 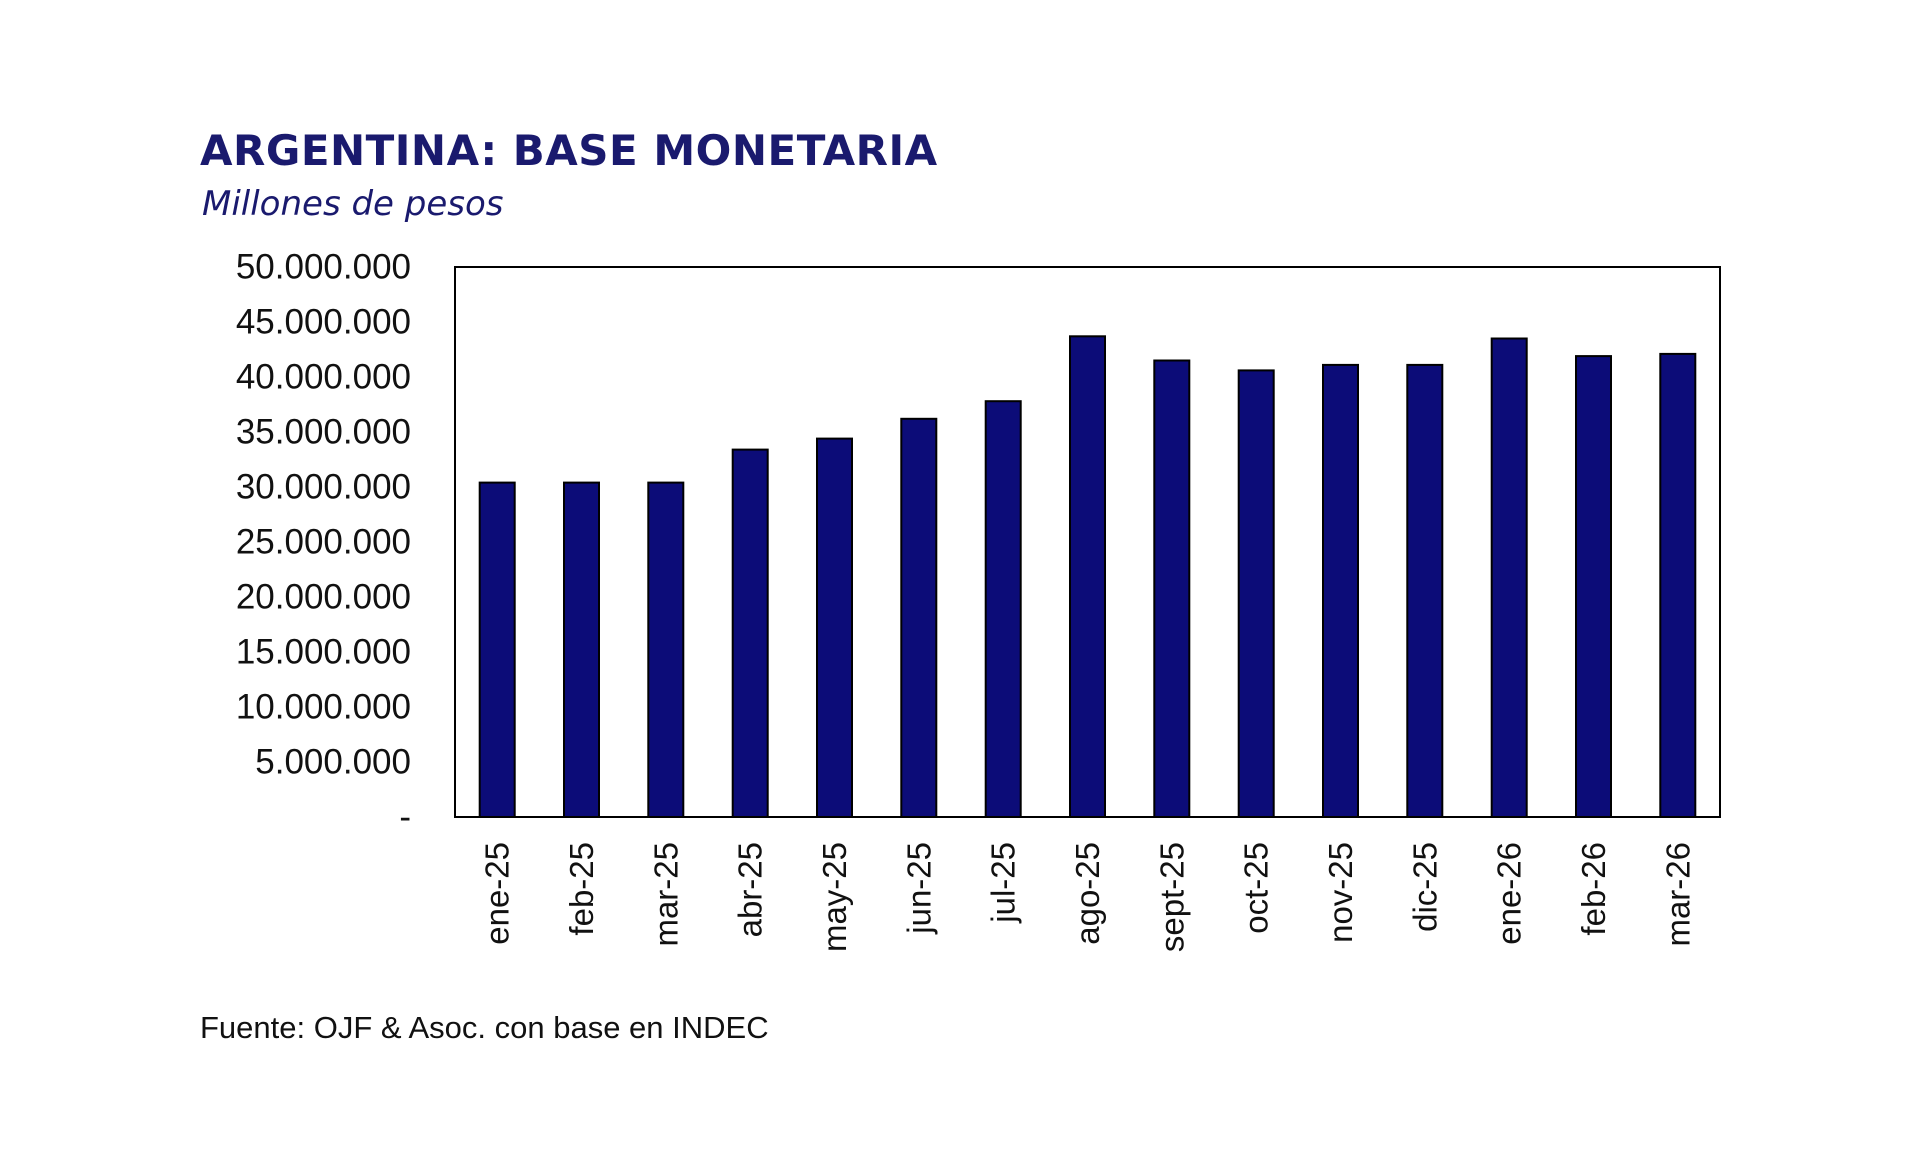 What do you see at coordinates (323, 267) in the screenshot?
I see `y-tick-label-10: 50.000.000` at bounding box center [323, 267].